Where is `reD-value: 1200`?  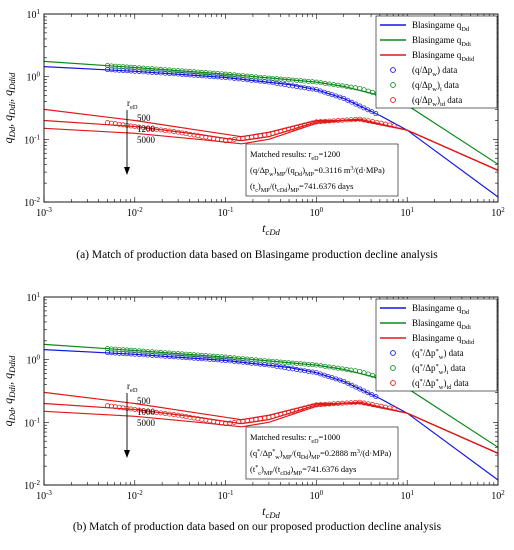
reD-value: 1200 is located at coordinates (146, 129).